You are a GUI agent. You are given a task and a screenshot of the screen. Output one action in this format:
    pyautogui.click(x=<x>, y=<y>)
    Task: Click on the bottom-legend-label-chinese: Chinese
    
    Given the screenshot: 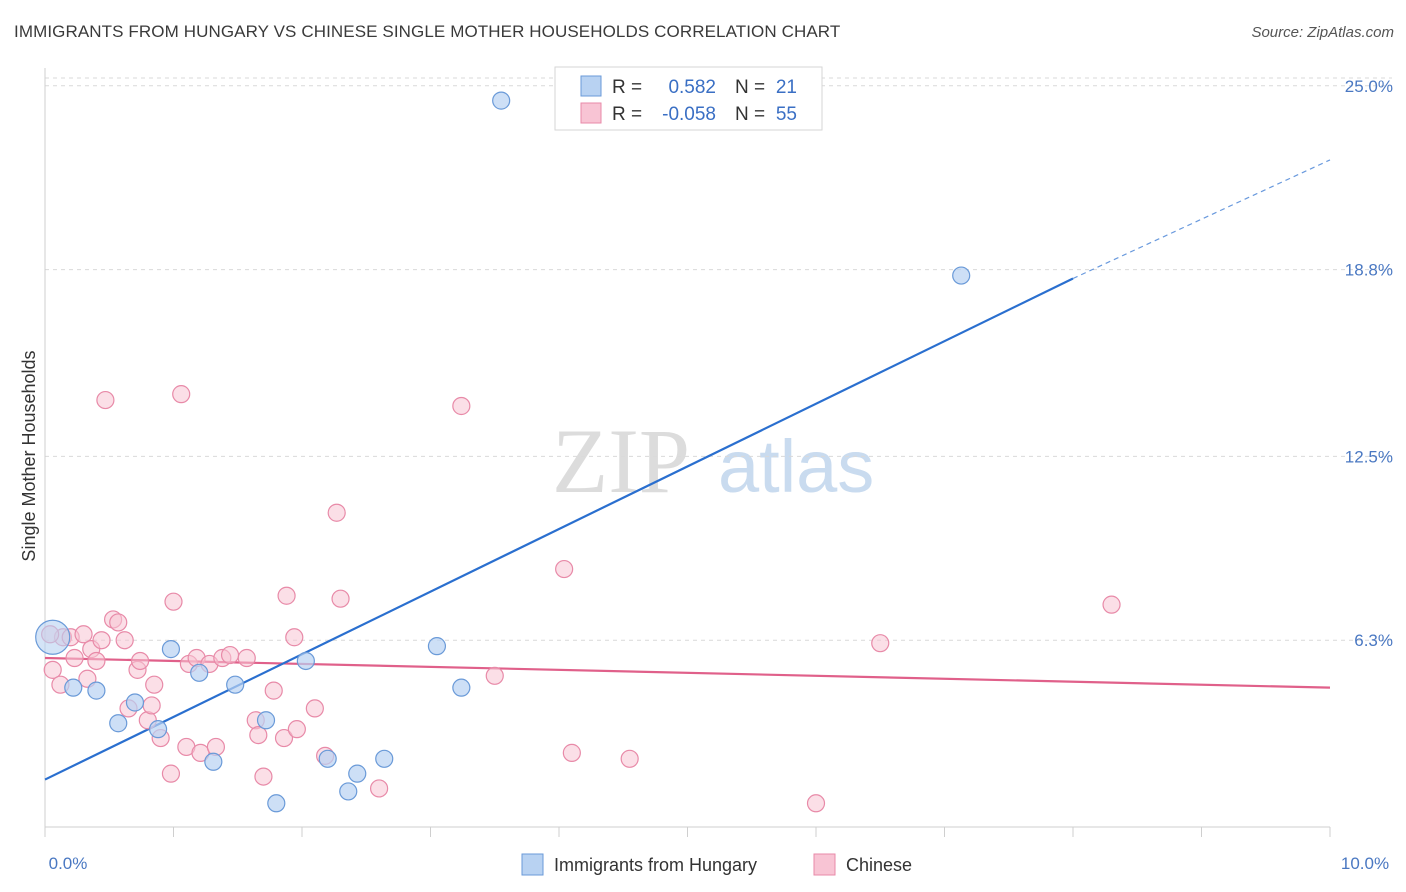 What is the action you would take?
    pyautogui.click(x=879, y=865)
    